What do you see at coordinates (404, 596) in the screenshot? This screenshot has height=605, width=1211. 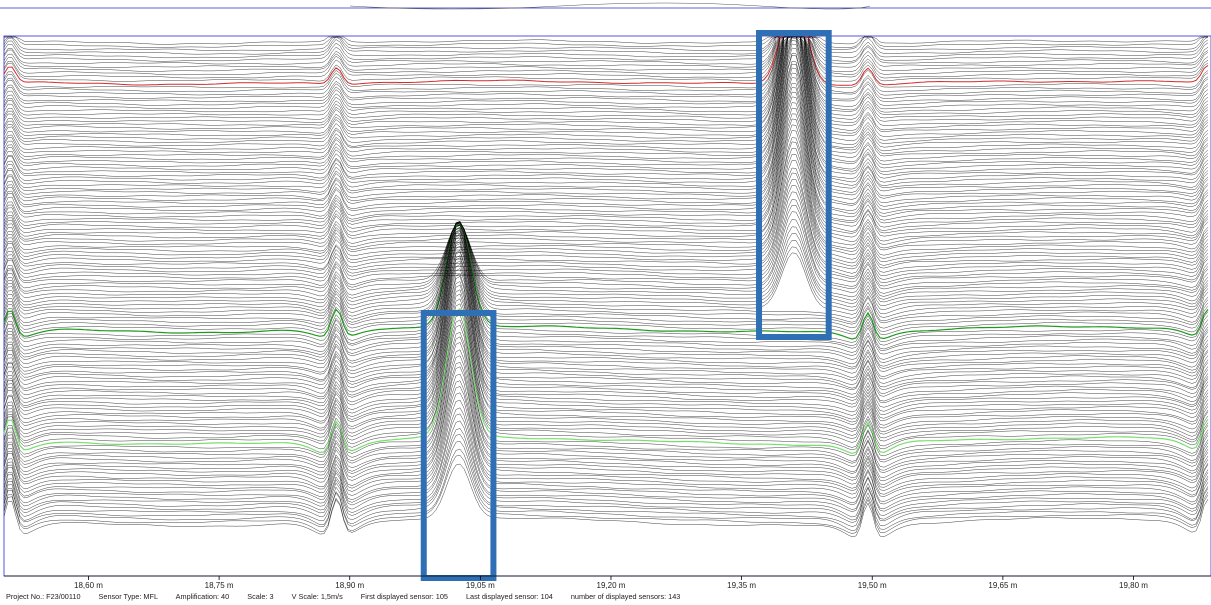 I see `first-displayed-sensor: First displayed sensor: 105` at bounding box center [404, 596].